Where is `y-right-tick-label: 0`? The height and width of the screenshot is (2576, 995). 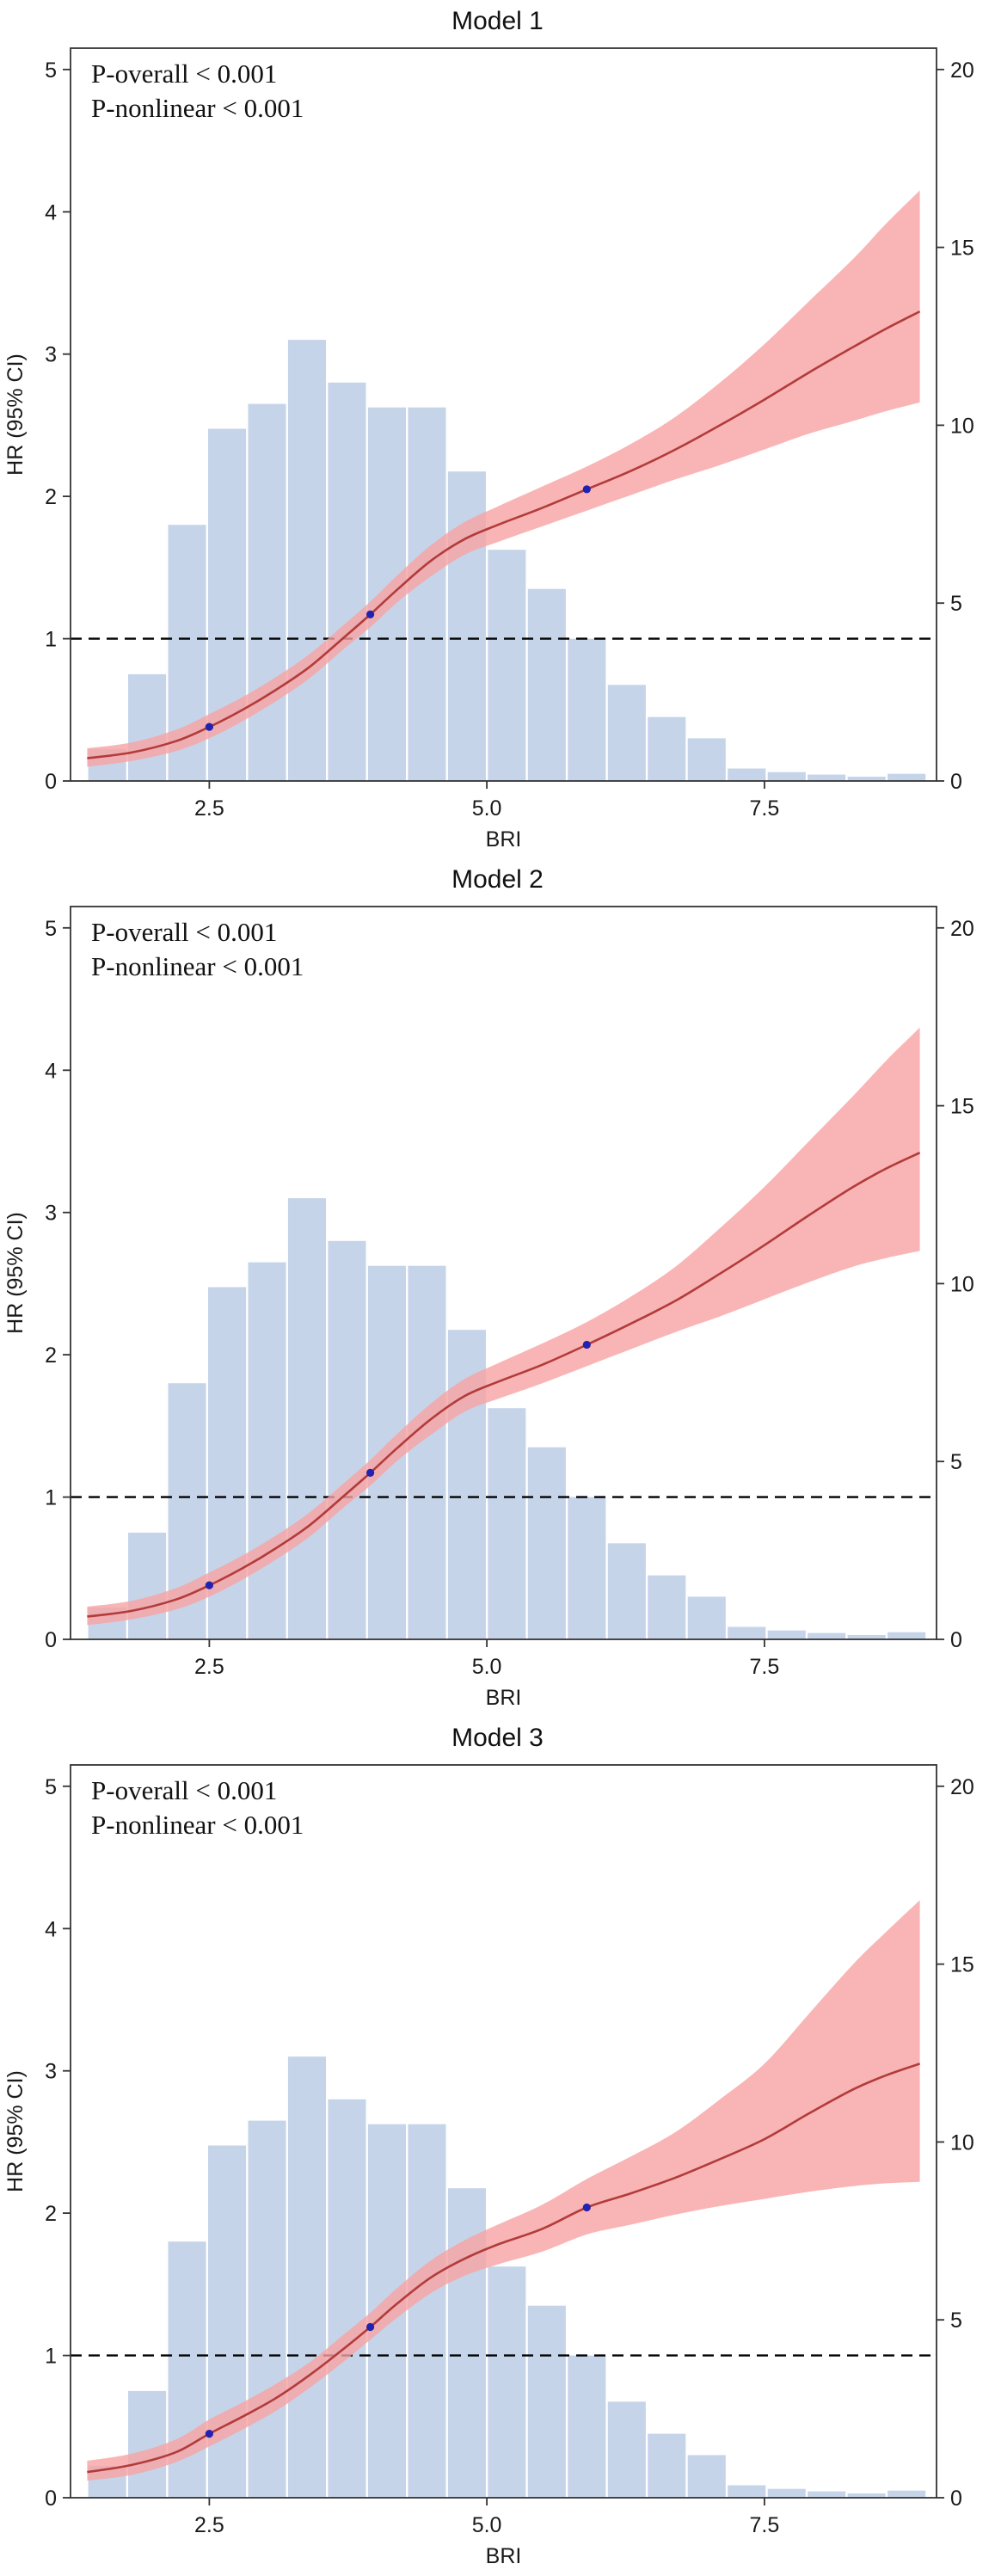 y-right-tick-label: 0 is located at coordinates (956, 1640).